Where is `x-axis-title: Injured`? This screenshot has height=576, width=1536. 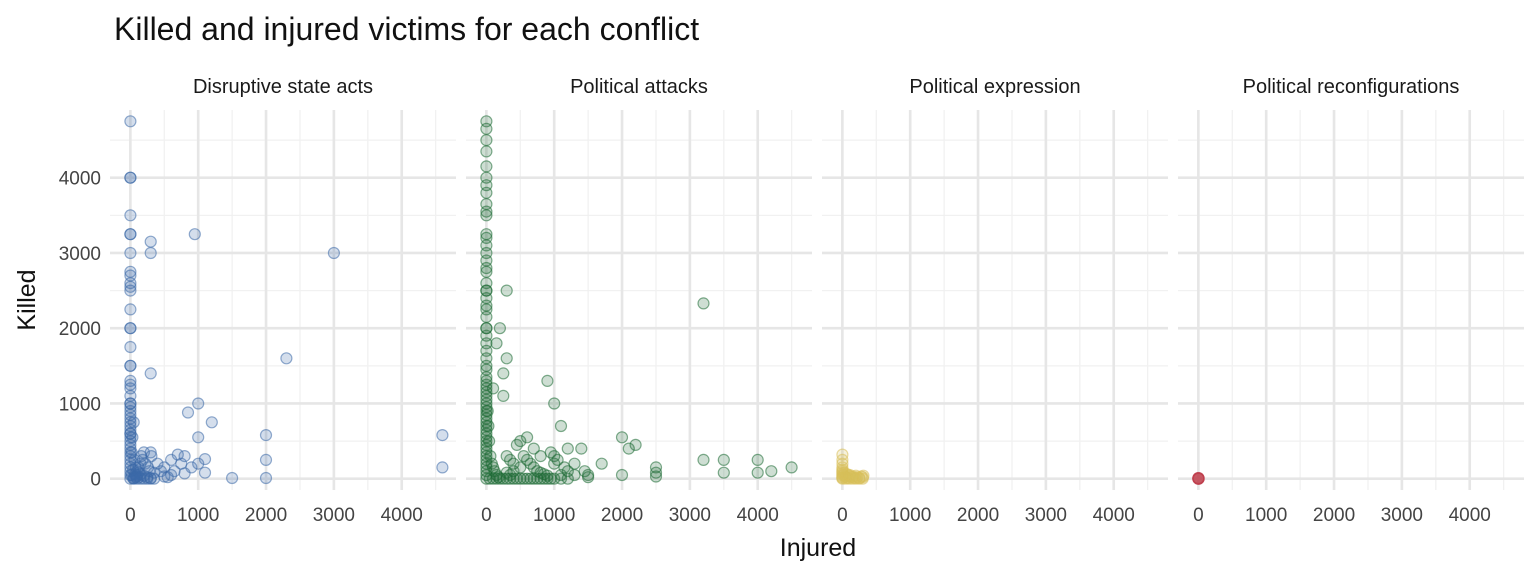
x-axis-title: Injured is located at coordinates (818, 548).